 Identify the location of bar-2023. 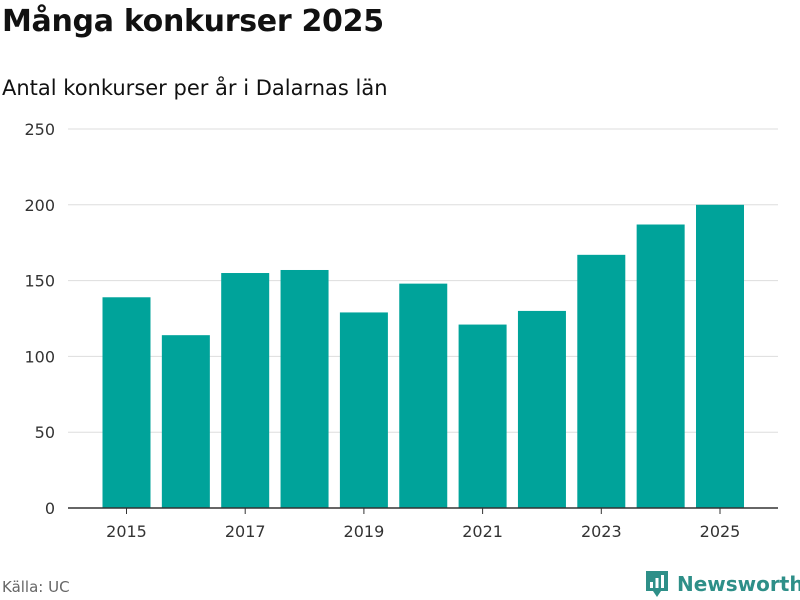
(601, 381).